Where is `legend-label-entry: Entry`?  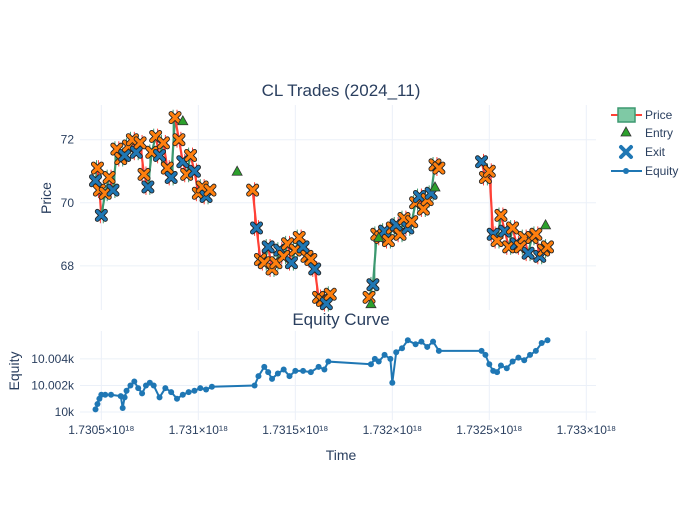
legend-label-entry: Entry is located at coordinates (659, 133).